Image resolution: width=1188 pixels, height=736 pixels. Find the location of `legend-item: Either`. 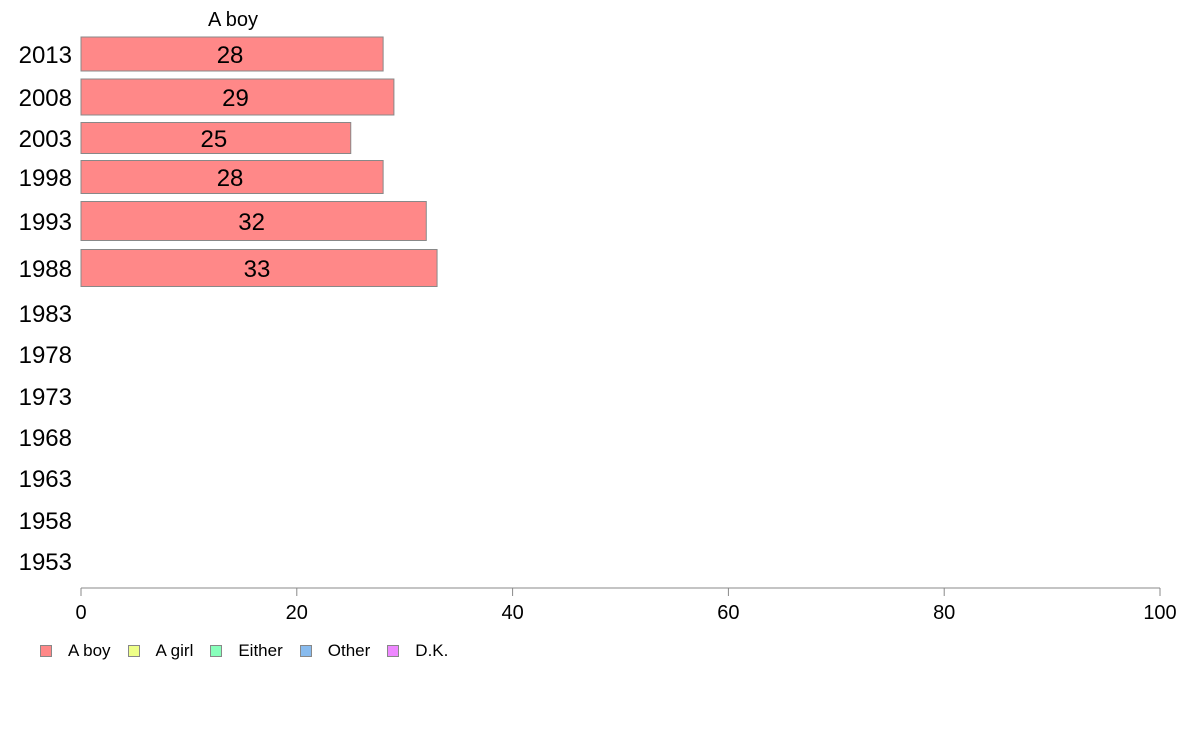

legend-item: Either is located at coordinates (246, 651).